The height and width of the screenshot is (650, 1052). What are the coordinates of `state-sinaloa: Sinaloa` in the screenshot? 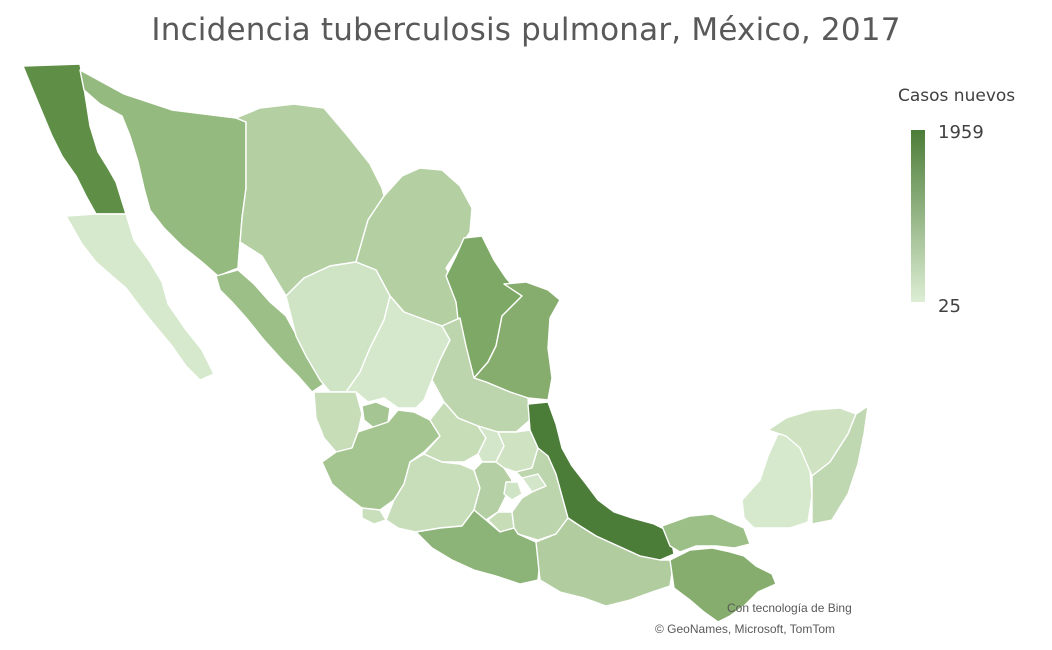 It's located at (270, 331).